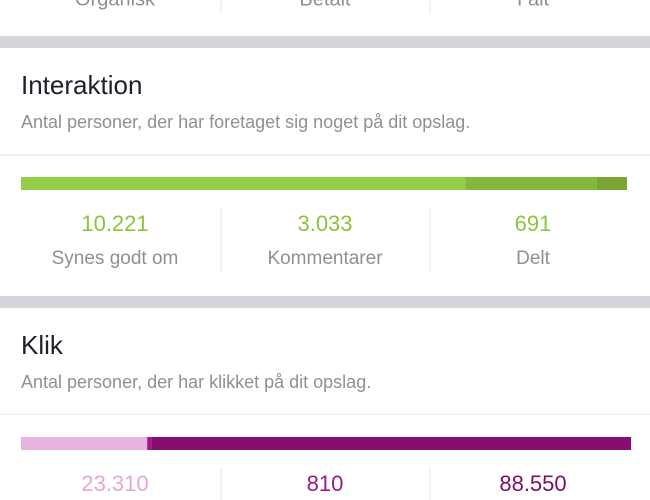 The width and height of the screenshot is (650, 500). Describe the element at coordinates (42, 345) in the screenshot. I see `section-title: Klik` at that location.